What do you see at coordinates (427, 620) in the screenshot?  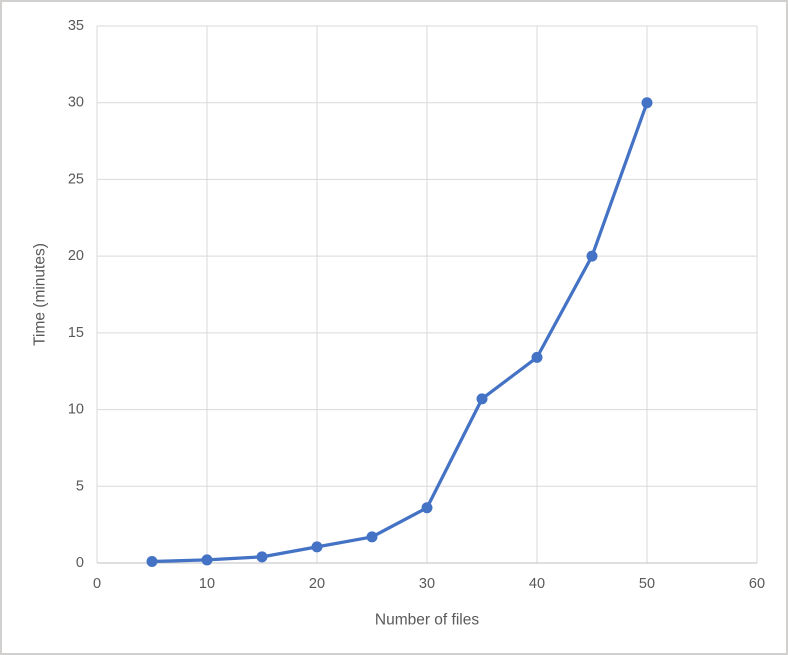 I see `x-axis-title: Number of files` at bounding box center [427, 620].